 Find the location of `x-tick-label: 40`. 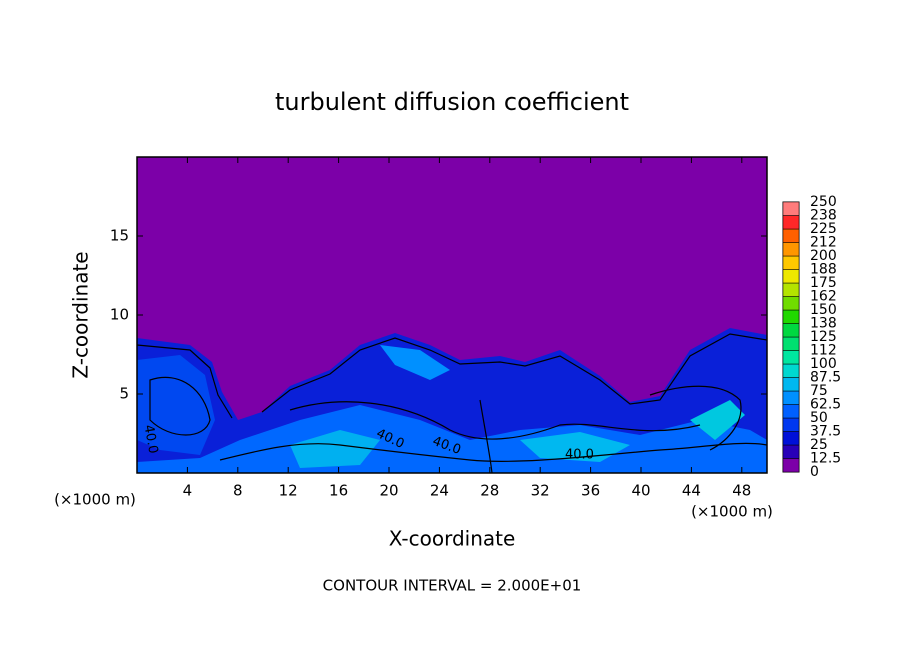

x-tick-label: 40 is located at coordinates (640, 491).